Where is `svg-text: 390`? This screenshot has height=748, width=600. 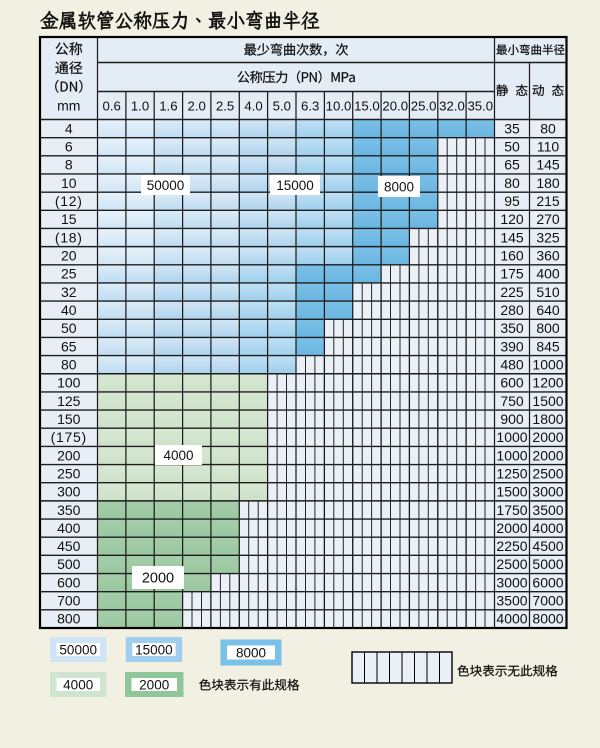
svg-text: 390 is located at coordinates (512, 346).